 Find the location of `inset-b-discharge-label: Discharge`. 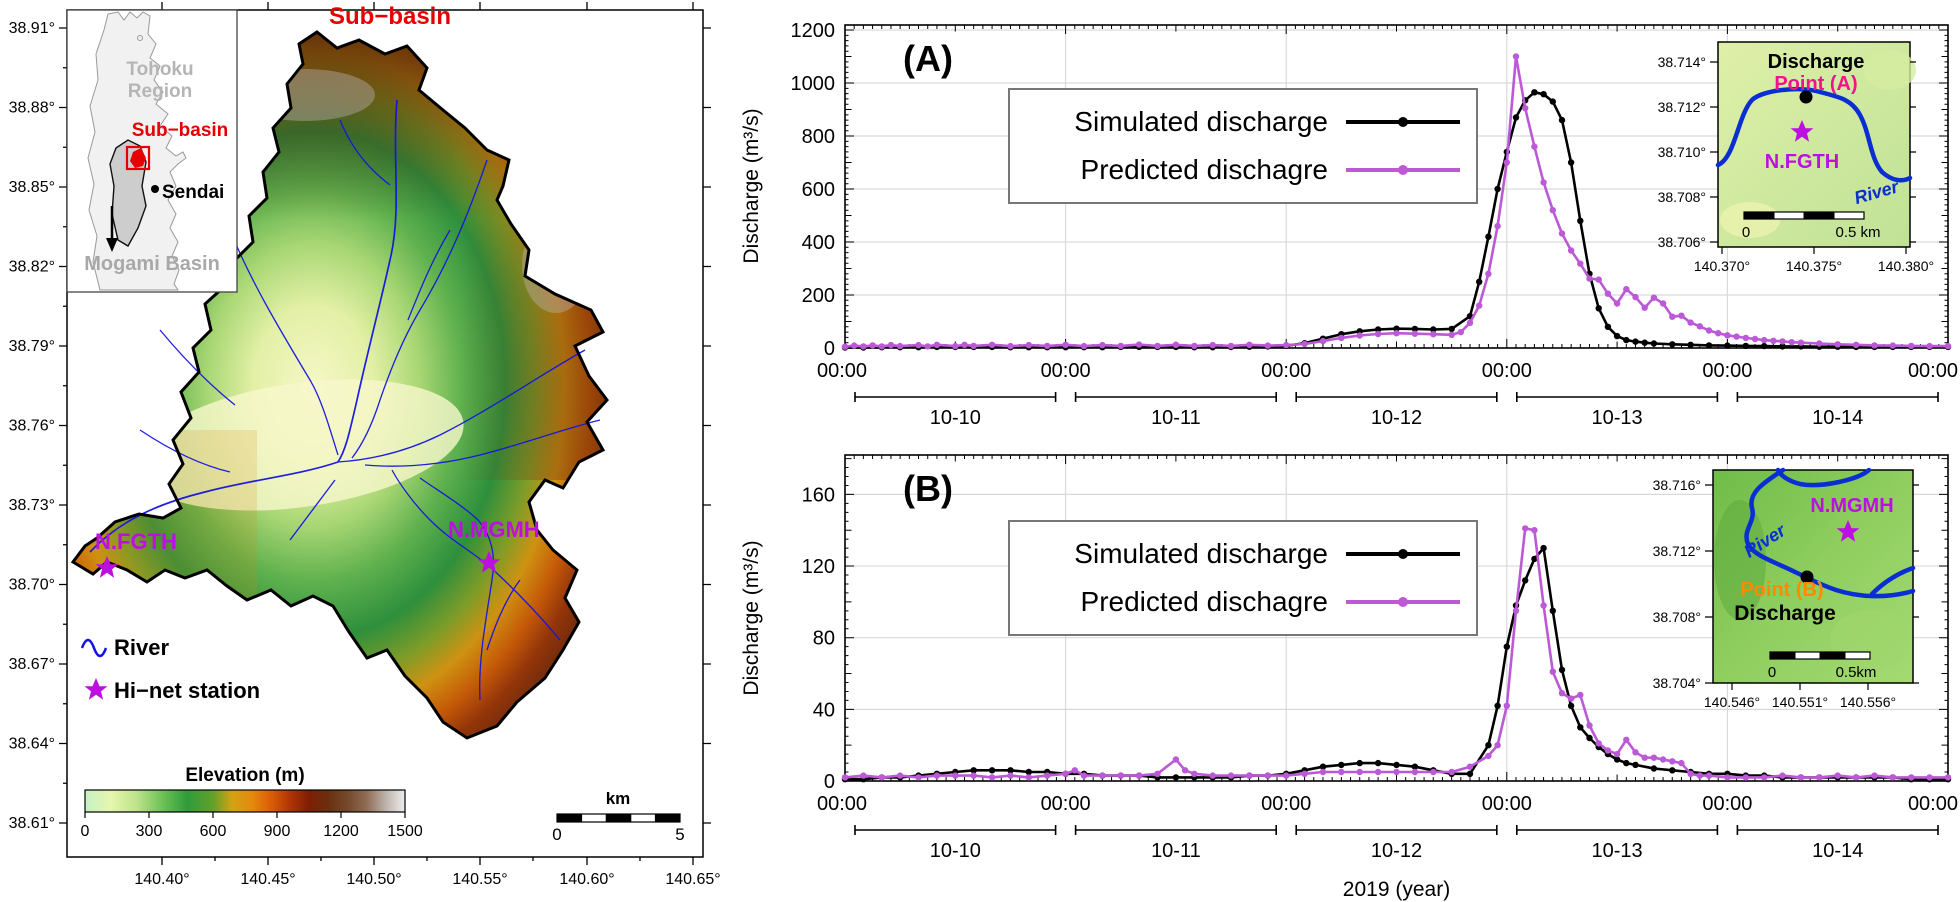

inset-b-discharge-label: Discharge is located at coordinates (1785, 613).